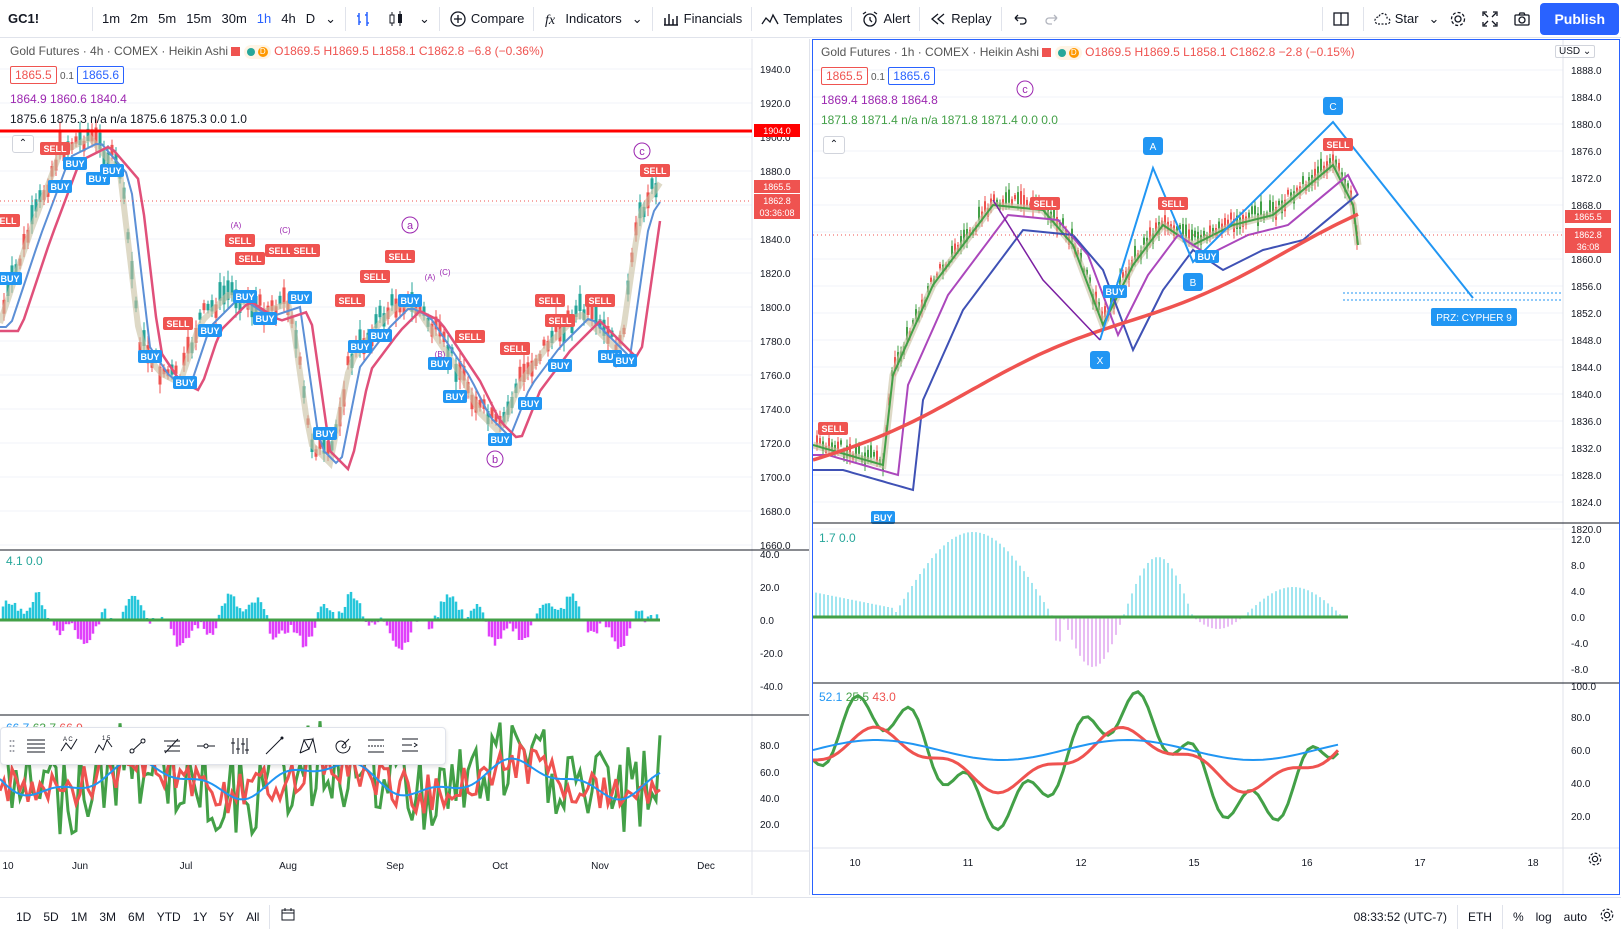 The image size is (1621, 935). I want to click on horizontal-ray-icon, so click(206, 746).